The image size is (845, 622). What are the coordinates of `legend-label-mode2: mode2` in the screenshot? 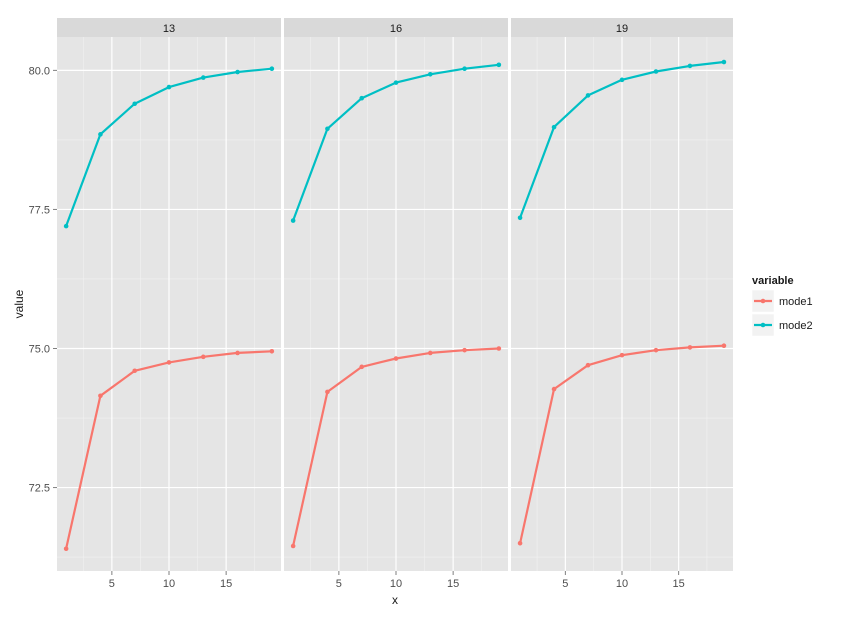 It's located at (796, 326).